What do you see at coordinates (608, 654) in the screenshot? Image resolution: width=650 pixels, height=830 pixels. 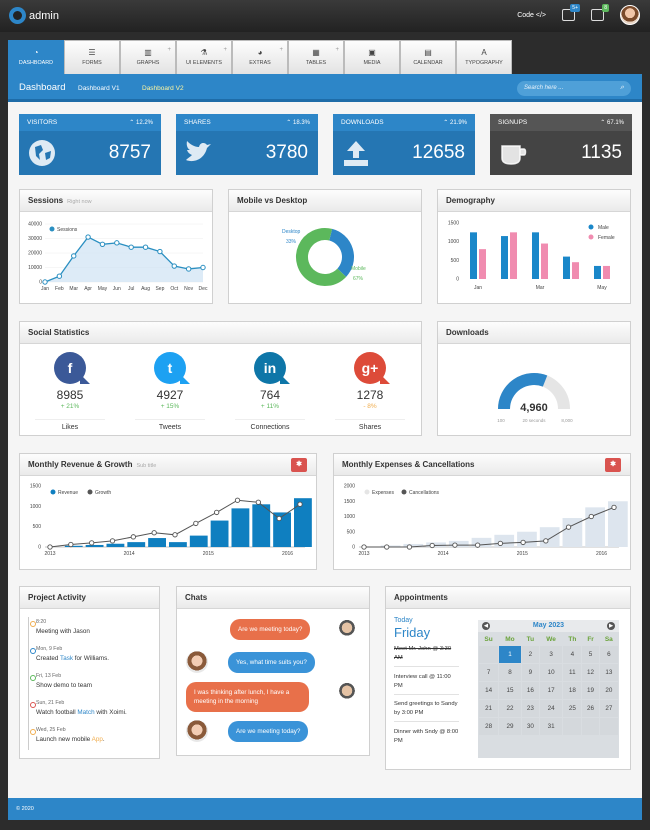 I see `calendar-day: 6` at bounding box center [608, 654].